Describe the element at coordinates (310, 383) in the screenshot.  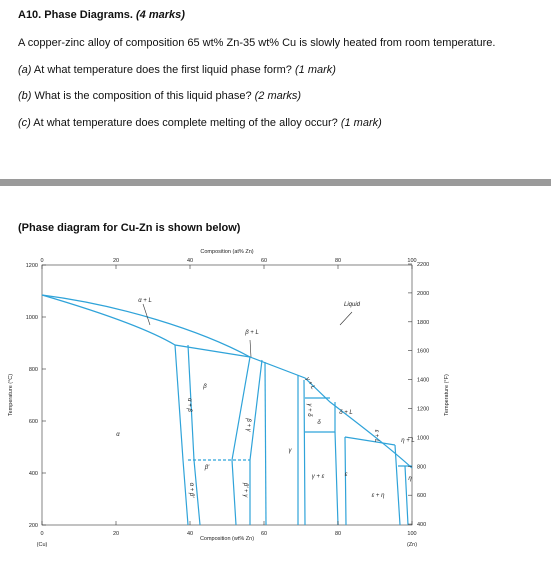
I see `phase-label: γ + L` at that location.